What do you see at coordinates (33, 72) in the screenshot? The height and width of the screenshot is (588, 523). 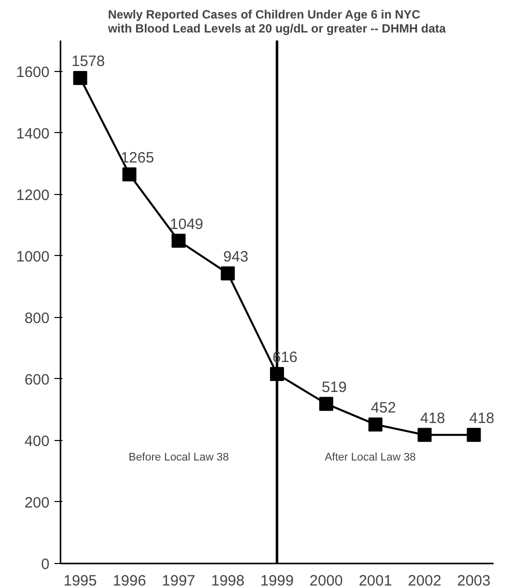 I see `y-tick-label: 1600` at bounding box center [33, 72].